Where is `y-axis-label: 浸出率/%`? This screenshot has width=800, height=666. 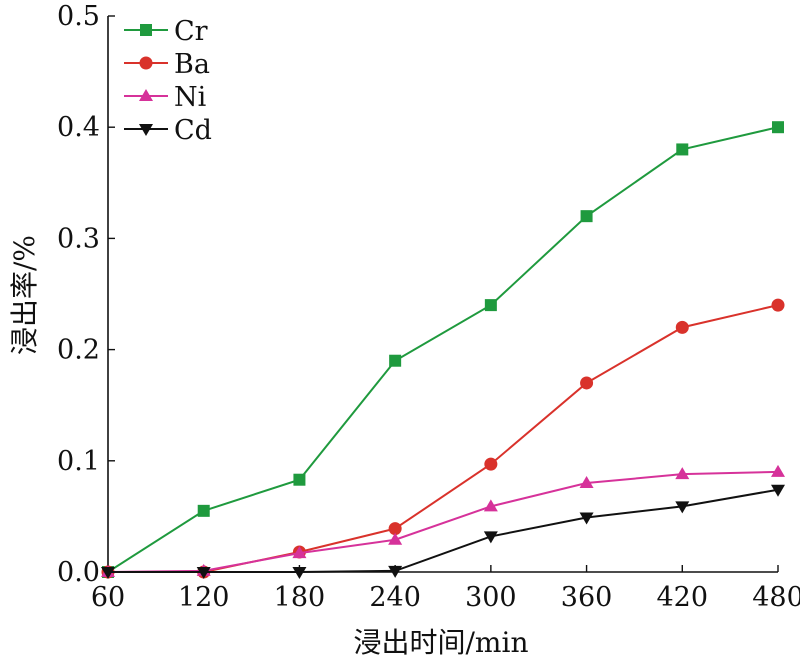
y-axis-label: 浸出率/% is located at coordinates (24, 295).